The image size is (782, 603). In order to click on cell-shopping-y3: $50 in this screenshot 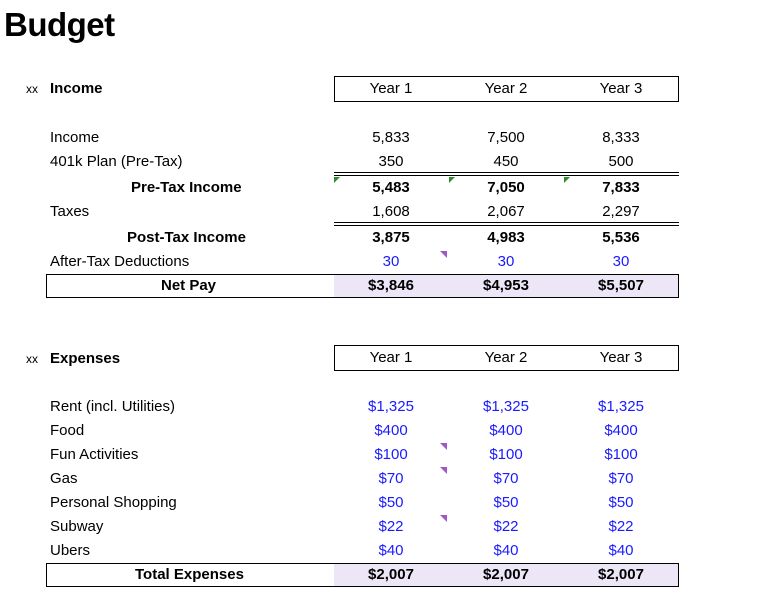, I will do `click(621, 502)`.